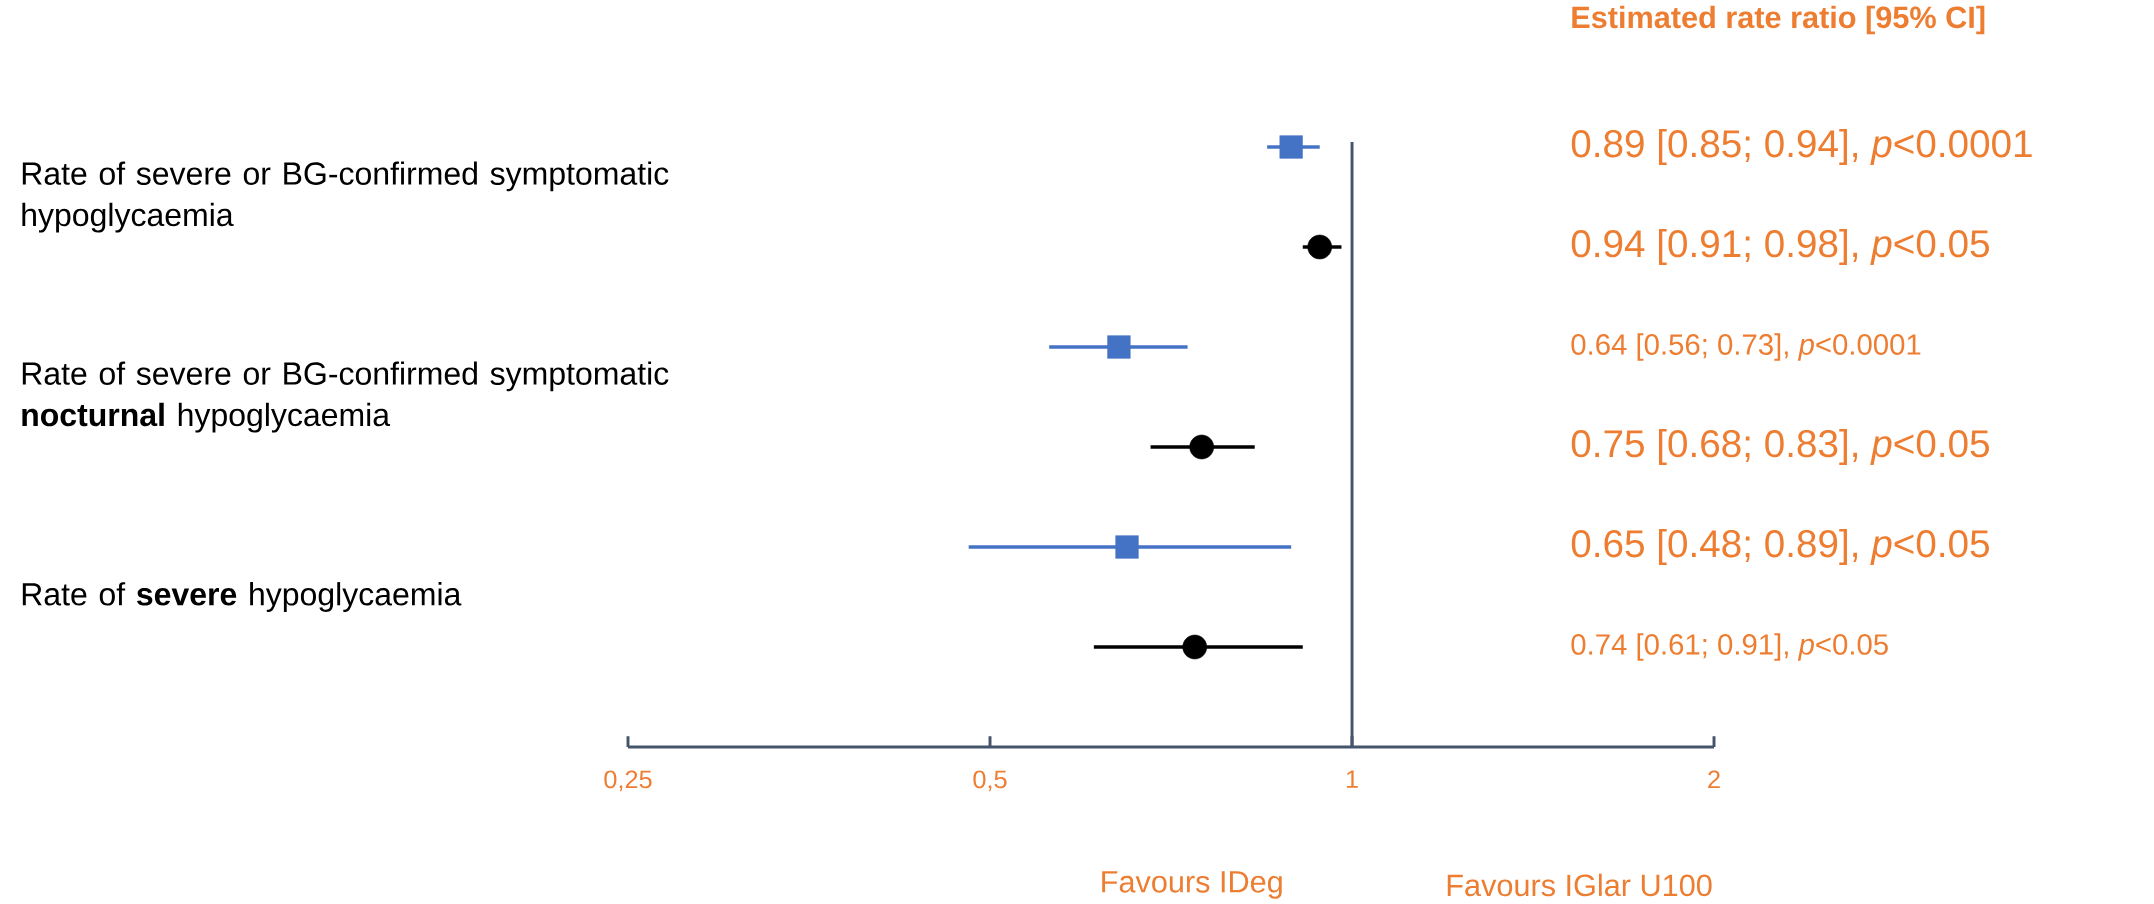 The image size is (2154, 904). What do you see at coordinates (1801, 147) in the screenshot?
I see `annotation: 0.89 [0.85; 0.94], p<0.0001` at bounding box center [1801, 147].